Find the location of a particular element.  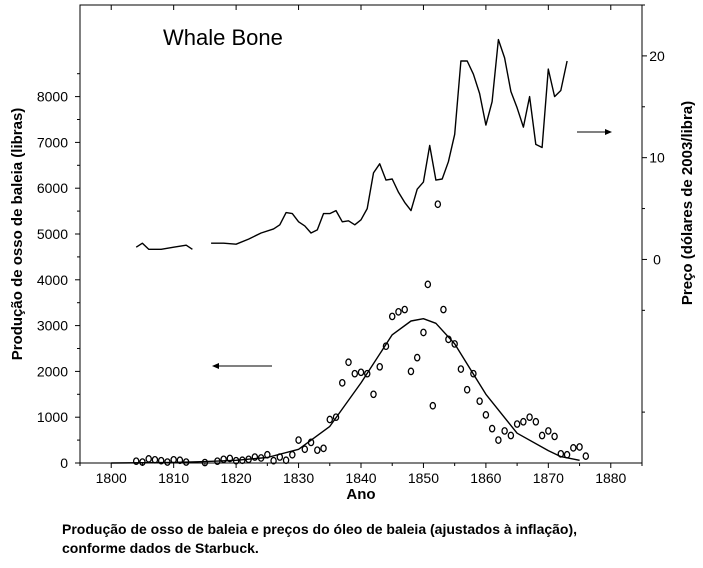

y-tick-label: 5000 is located at coordinates (52, 234).